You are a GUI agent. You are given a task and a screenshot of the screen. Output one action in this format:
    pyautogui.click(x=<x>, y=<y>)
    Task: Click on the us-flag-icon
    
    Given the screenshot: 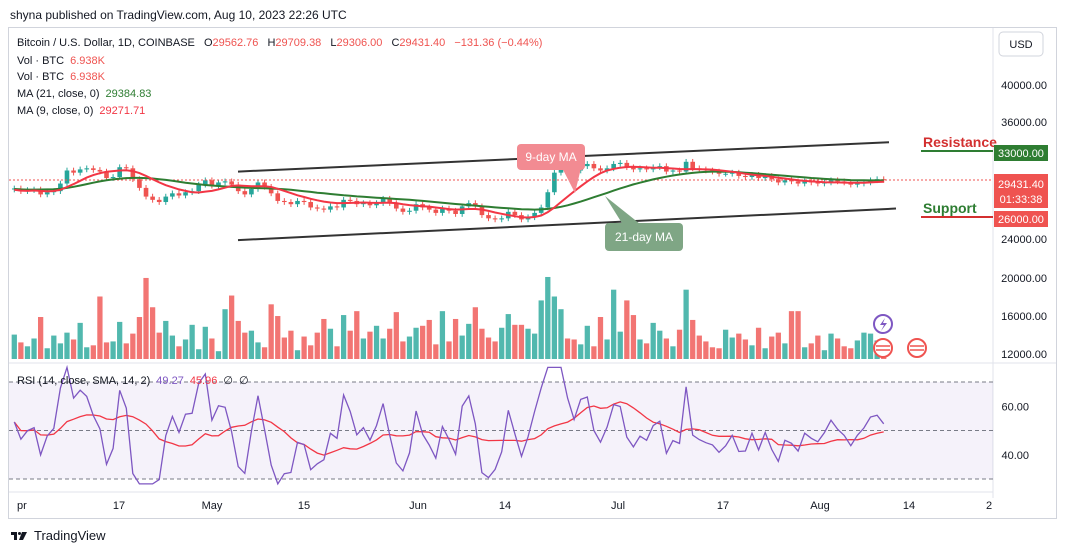 What is the action you would take?
    pyautogui.click(x=883, y=348)
    